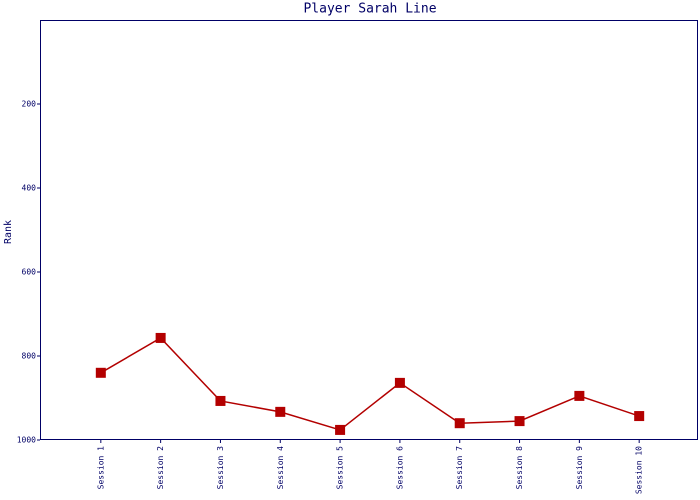 The width and height of the screenshot is (700, 500). Describe the element at coordinates (519, 468) in the screenshot. I see `x-tick-label: Session 8` at that location.